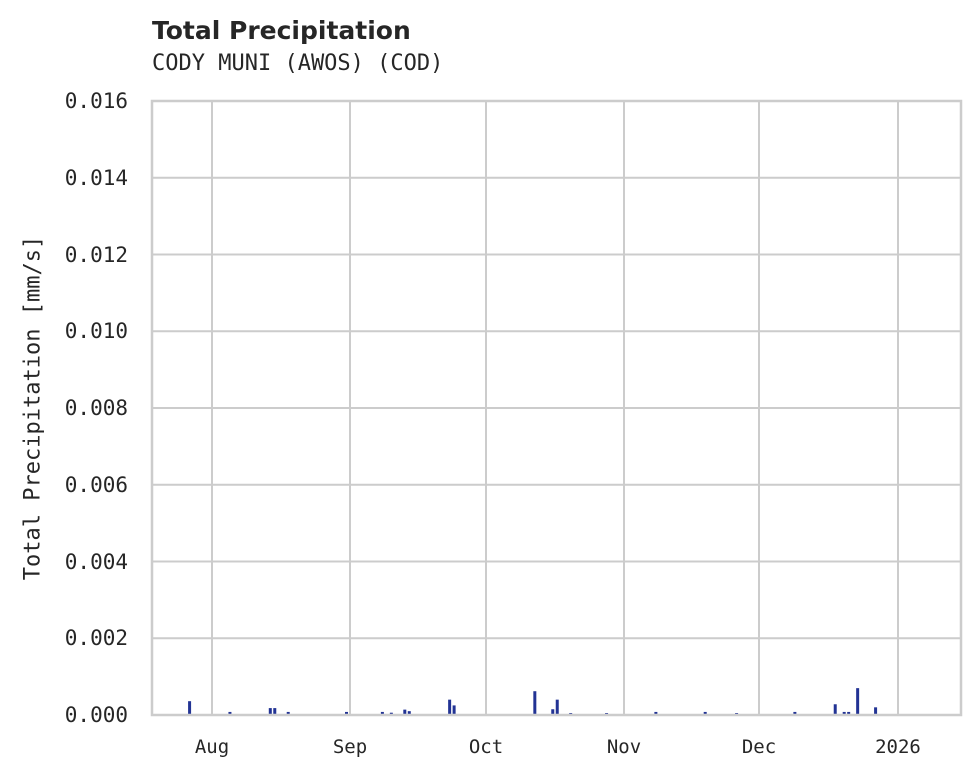  What do you see at coordinates (96, 177) in the screenshot?
I see `y-tick-label: 0.014` at bounding box center [96, 177].